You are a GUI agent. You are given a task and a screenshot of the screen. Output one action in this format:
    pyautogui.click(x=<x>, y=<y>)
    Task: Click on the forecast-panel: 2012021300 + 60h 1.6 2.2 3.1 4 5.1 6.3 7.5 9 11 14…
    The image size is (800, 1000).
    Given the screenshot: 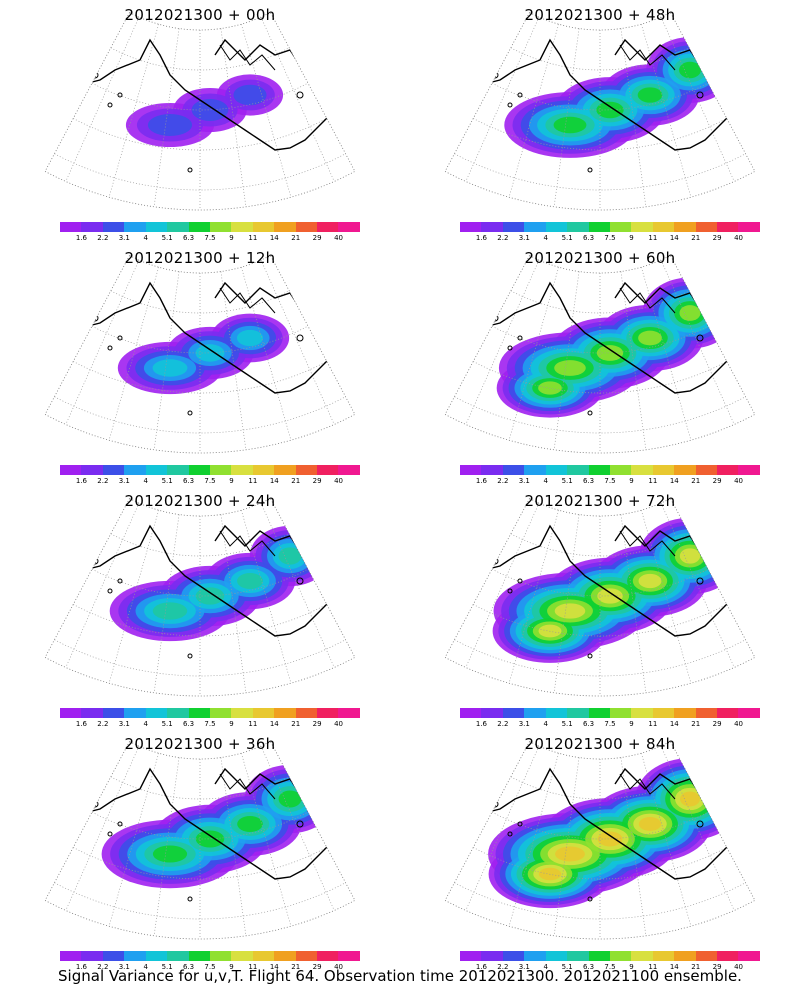 What is the action you would take?
    pyautogui.click(x=600, y=364)
    